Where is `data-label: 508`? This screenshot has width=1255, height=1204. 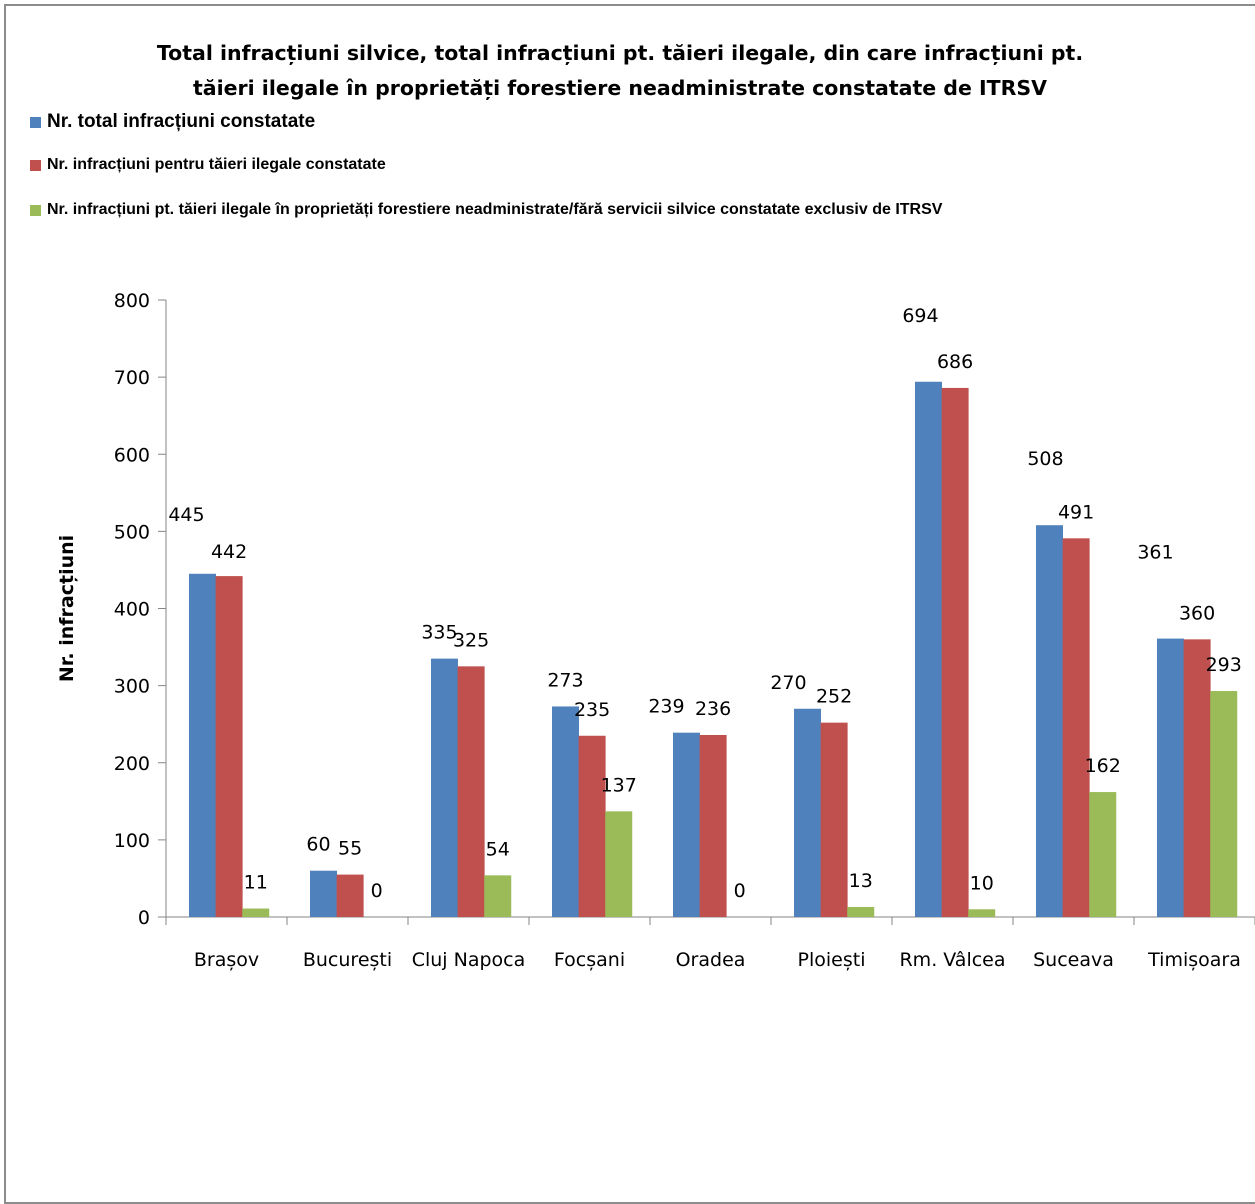
data-label: 508 is located at coordinates (1045, 459).